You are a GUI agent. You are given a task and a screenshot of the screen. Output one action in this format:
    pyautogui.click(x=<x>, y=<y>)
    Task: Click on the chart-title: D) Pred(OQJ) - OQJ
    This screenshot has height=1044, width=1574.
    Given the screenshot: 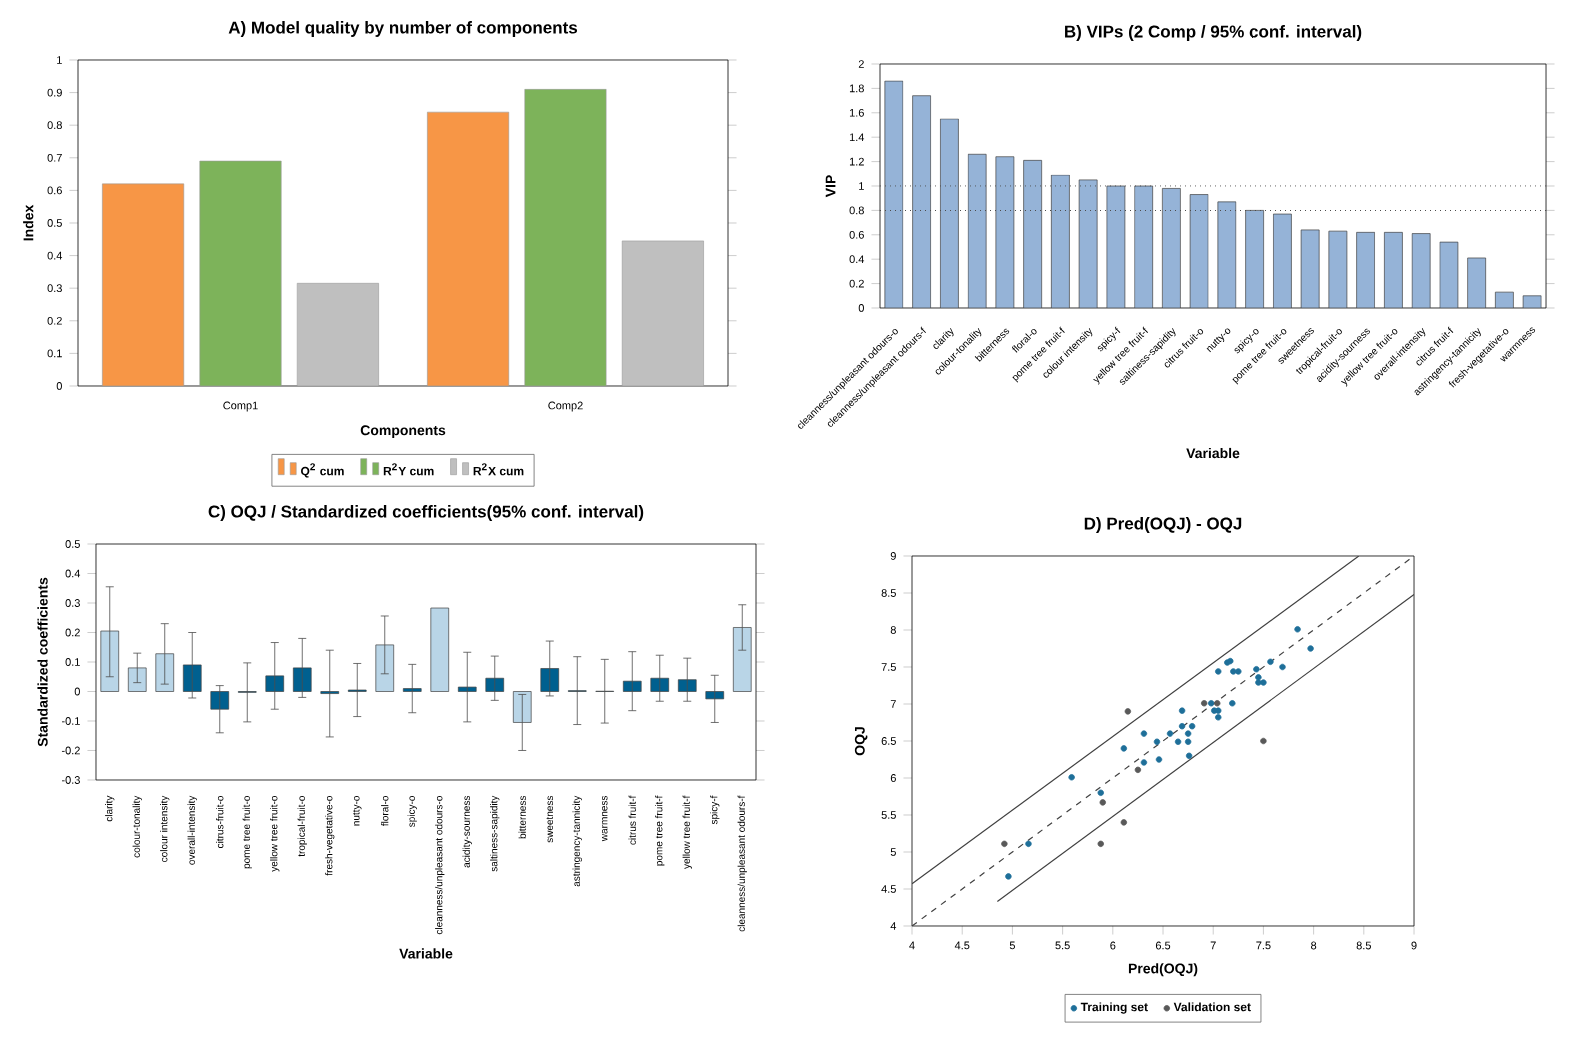 What is the action you would take?
    pyautogui.click(x=1163, y=525)
    